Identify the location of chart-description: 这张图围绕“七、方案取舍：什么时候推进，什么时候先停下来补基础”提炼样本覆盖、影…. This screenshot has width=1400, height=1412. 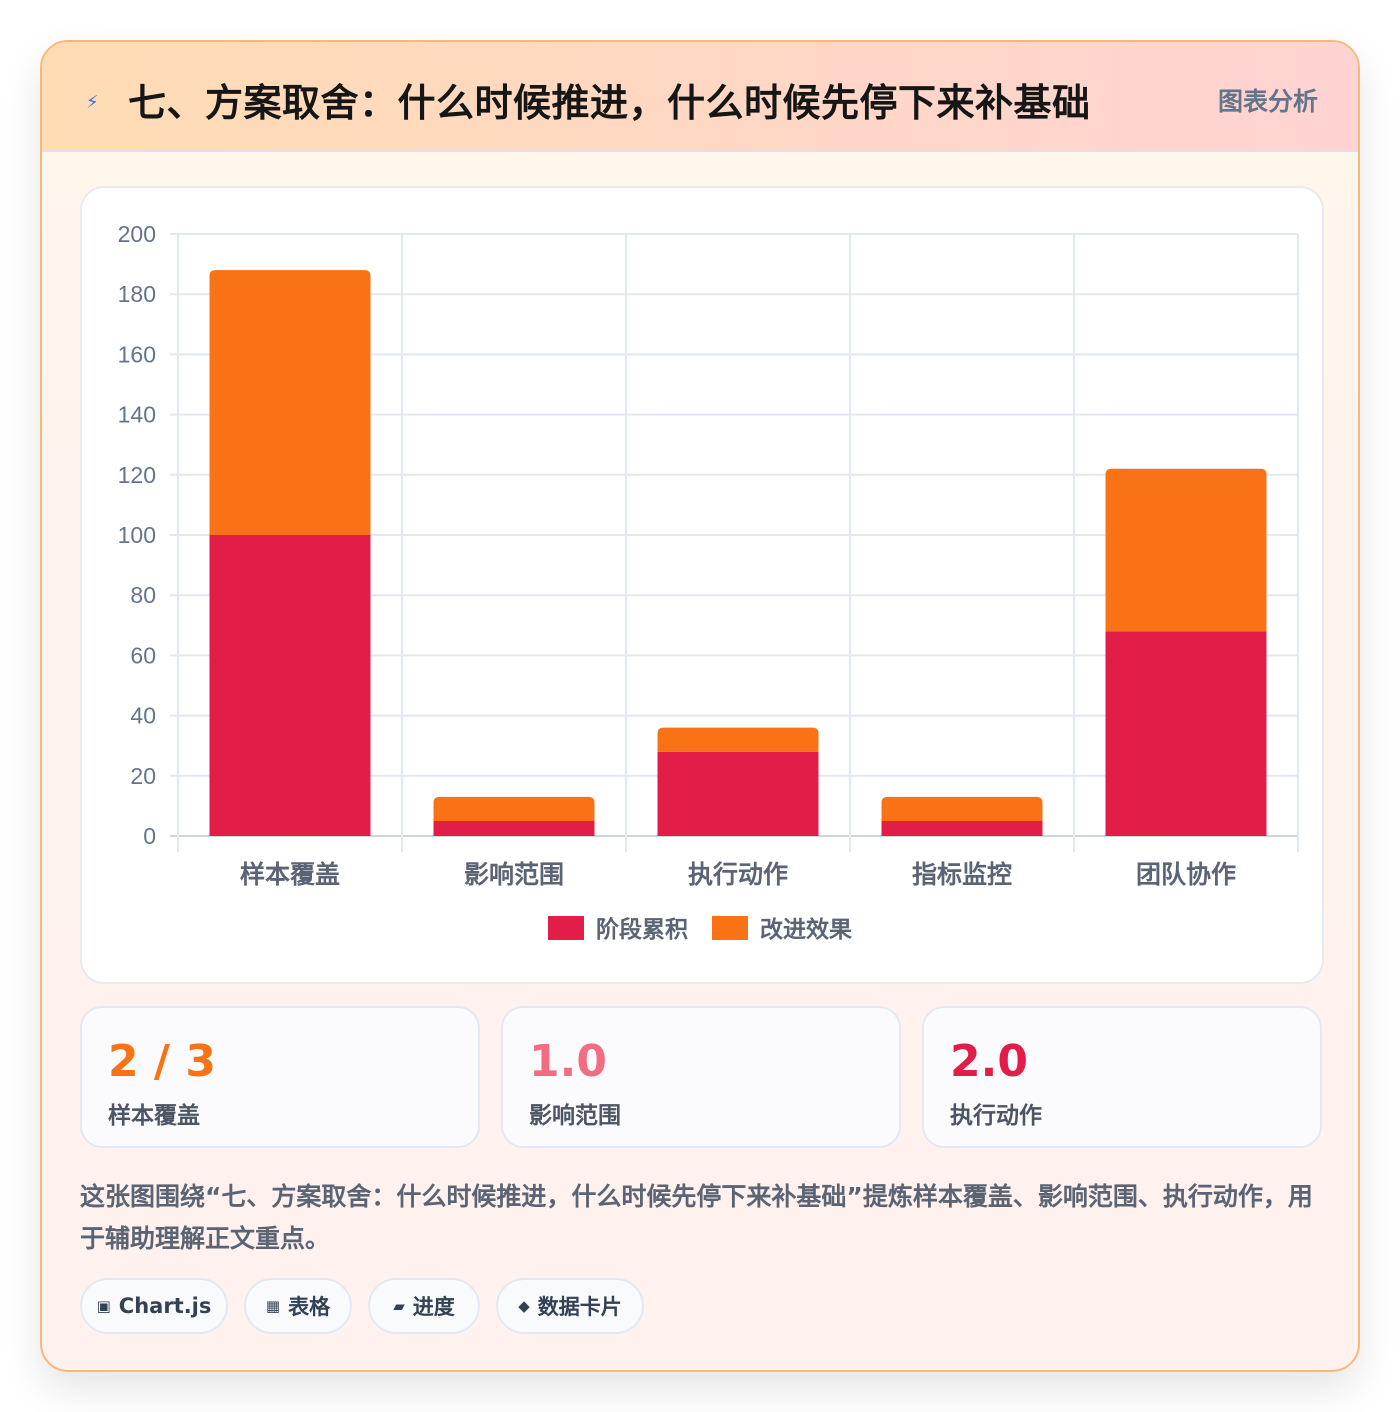
(696, 1217).